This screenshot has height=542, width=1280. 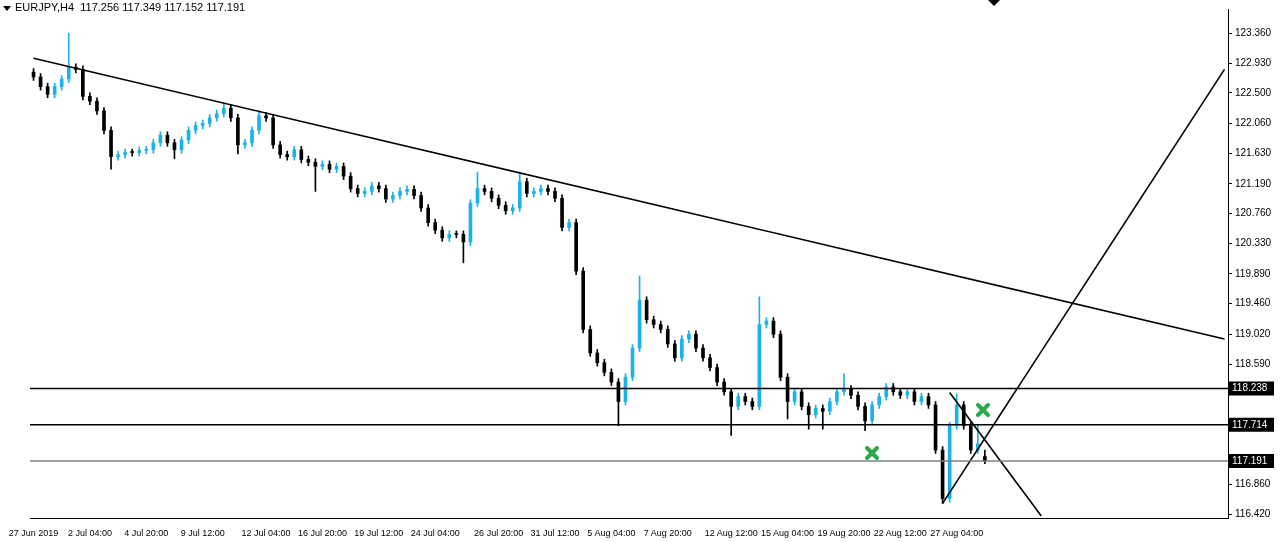 I want to click on y-tick-label: 123.360, so click(x=1253, y=33).